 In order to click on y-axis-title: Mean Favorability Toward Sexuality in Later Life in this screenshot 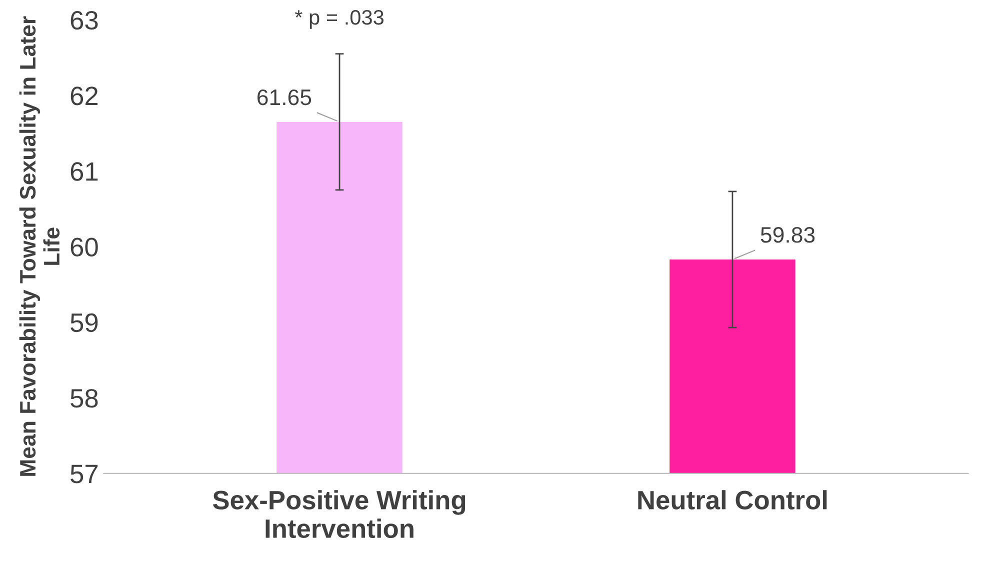, I will do `click(39, 246)`.